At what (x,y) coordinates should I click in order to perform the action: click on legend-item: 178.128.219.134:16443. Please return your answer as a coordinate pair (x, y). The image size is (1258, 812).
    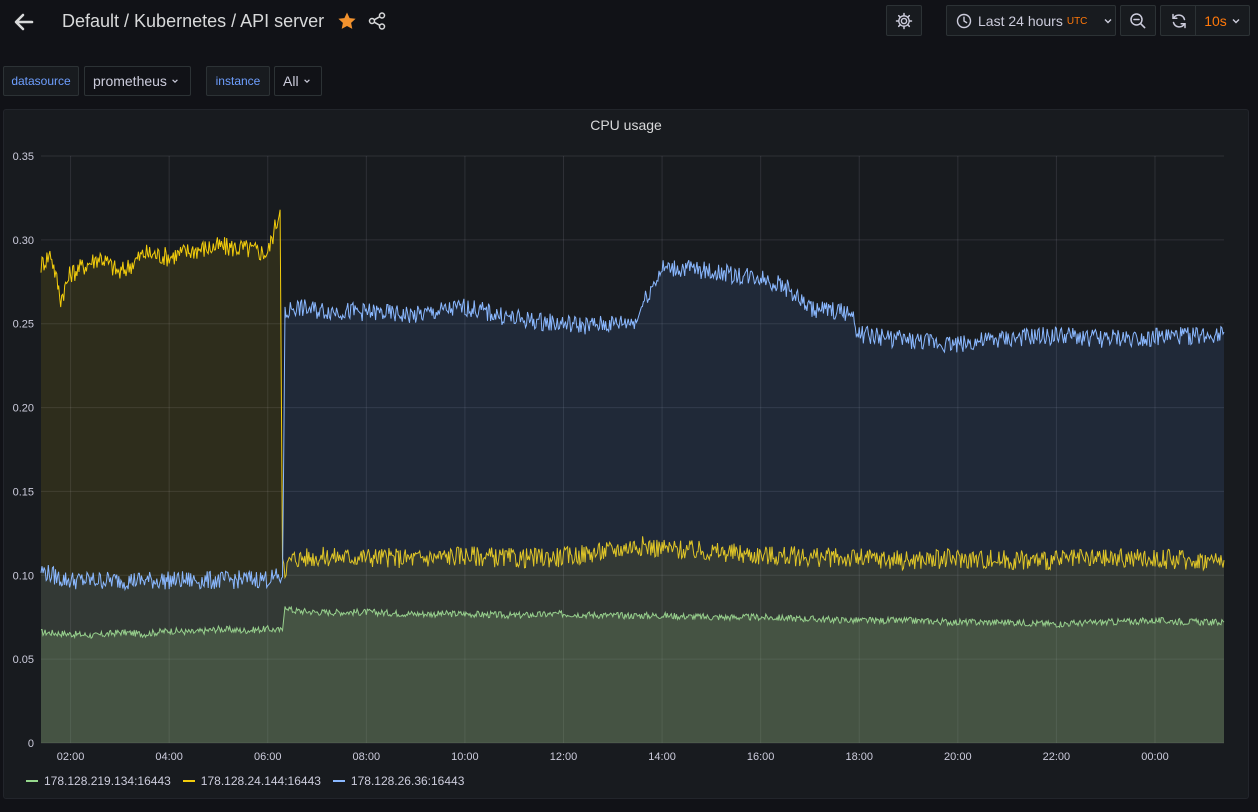
    Looking at the image, I should click on (98, 781).